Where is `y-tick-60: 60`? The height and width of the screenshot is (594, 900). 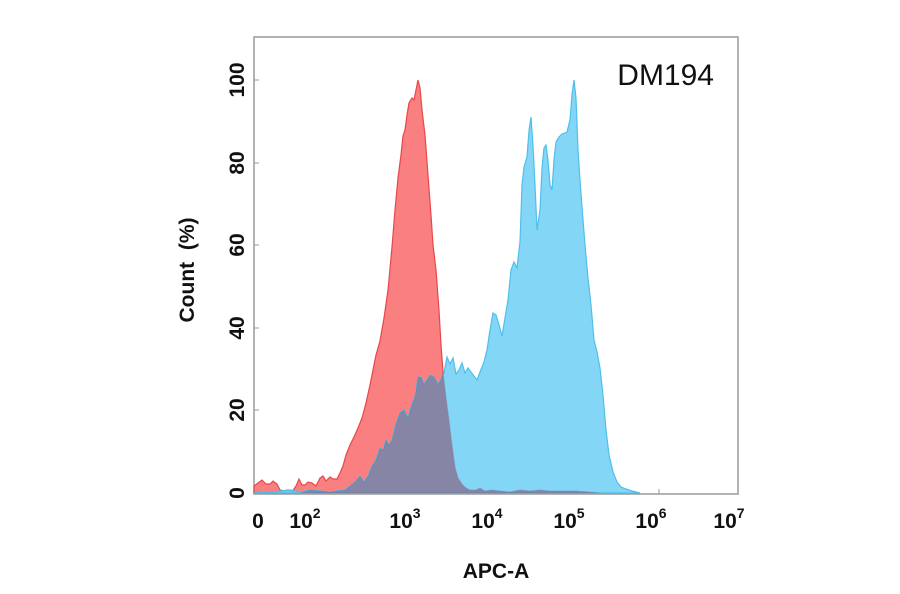 y-tick-60: 60 is located at coordinates (237, 244).